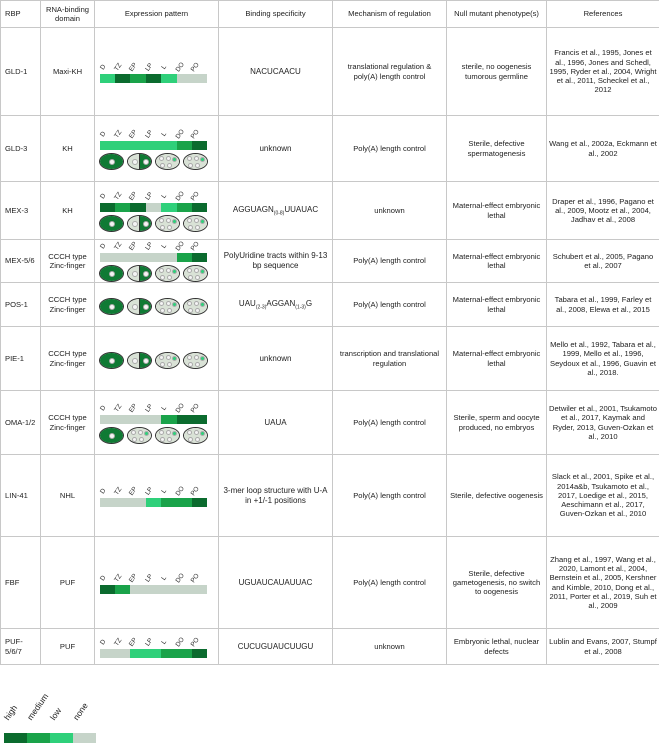 The height and width of the screenshot is (746, 659). Describe the element at coordinates (20, 148) in the screenshot. I see `cell-rbp: GLD-3` at that location.